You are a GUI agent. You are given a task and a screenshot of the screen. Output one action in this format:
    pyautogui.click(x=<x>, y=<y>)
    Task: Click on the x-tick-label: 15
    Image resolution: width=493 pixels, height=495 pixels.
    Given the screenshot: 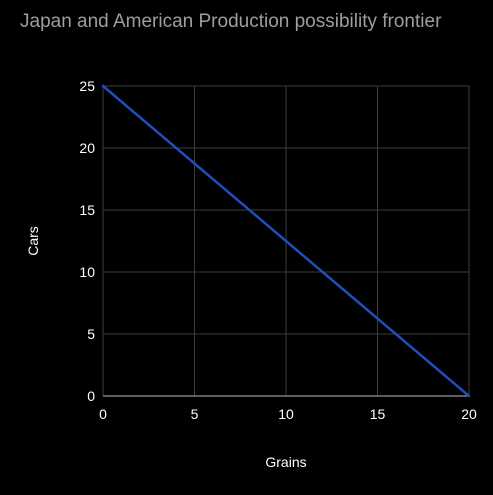 What is the action you would take?
    pyautogui.click(x=378, y=414)
    